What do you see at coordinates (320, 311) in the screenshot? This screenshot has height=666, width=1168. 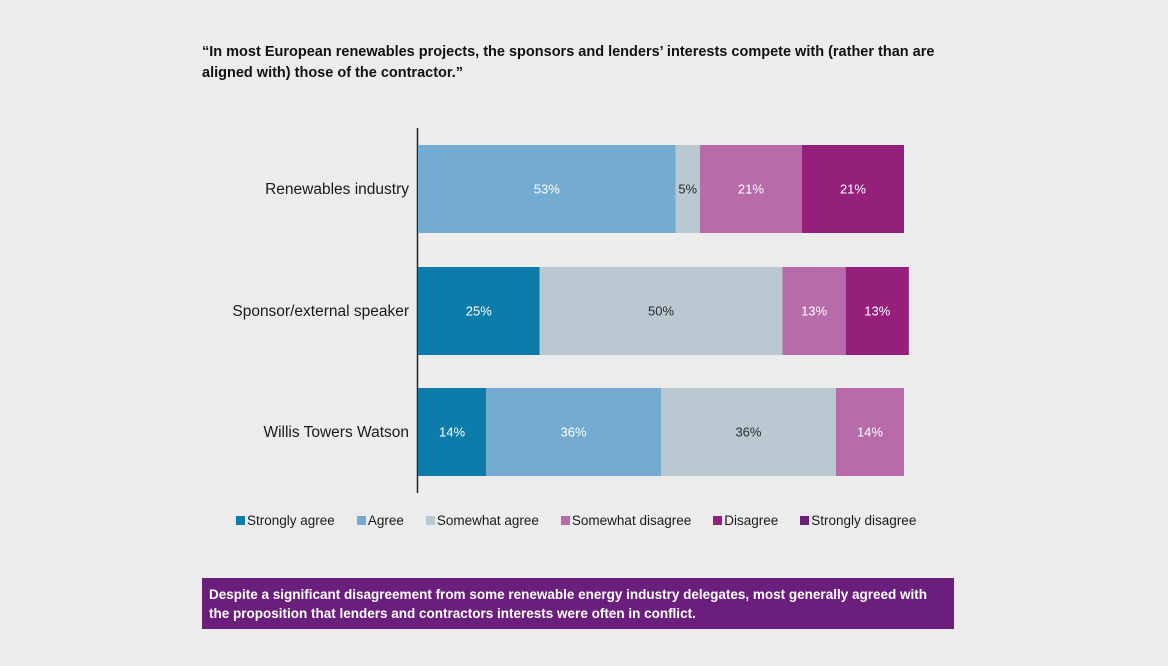 I see `category-label: Sponsor/external speaker` at bounding box center [320, 311].